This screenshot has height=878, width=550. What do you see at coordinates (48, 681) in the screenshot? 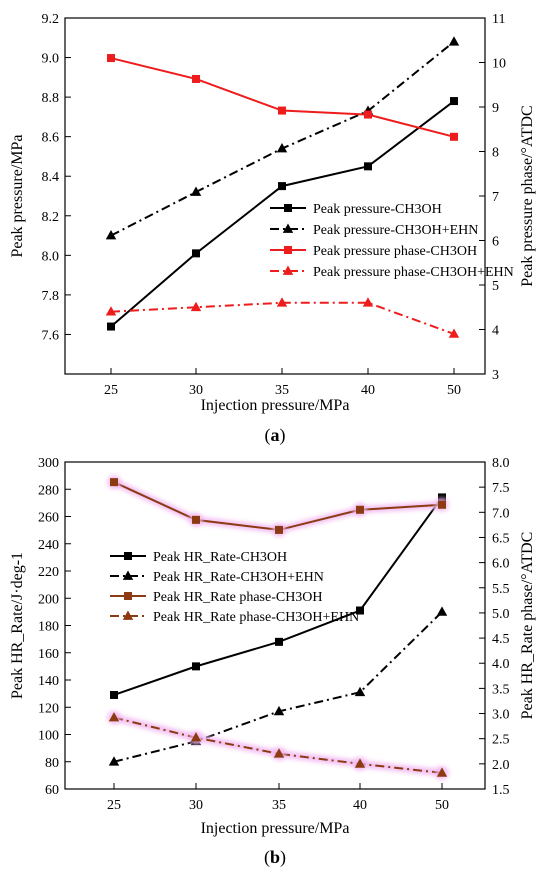
I see `y-tick-label: 140` at bounding box center [48, 681].